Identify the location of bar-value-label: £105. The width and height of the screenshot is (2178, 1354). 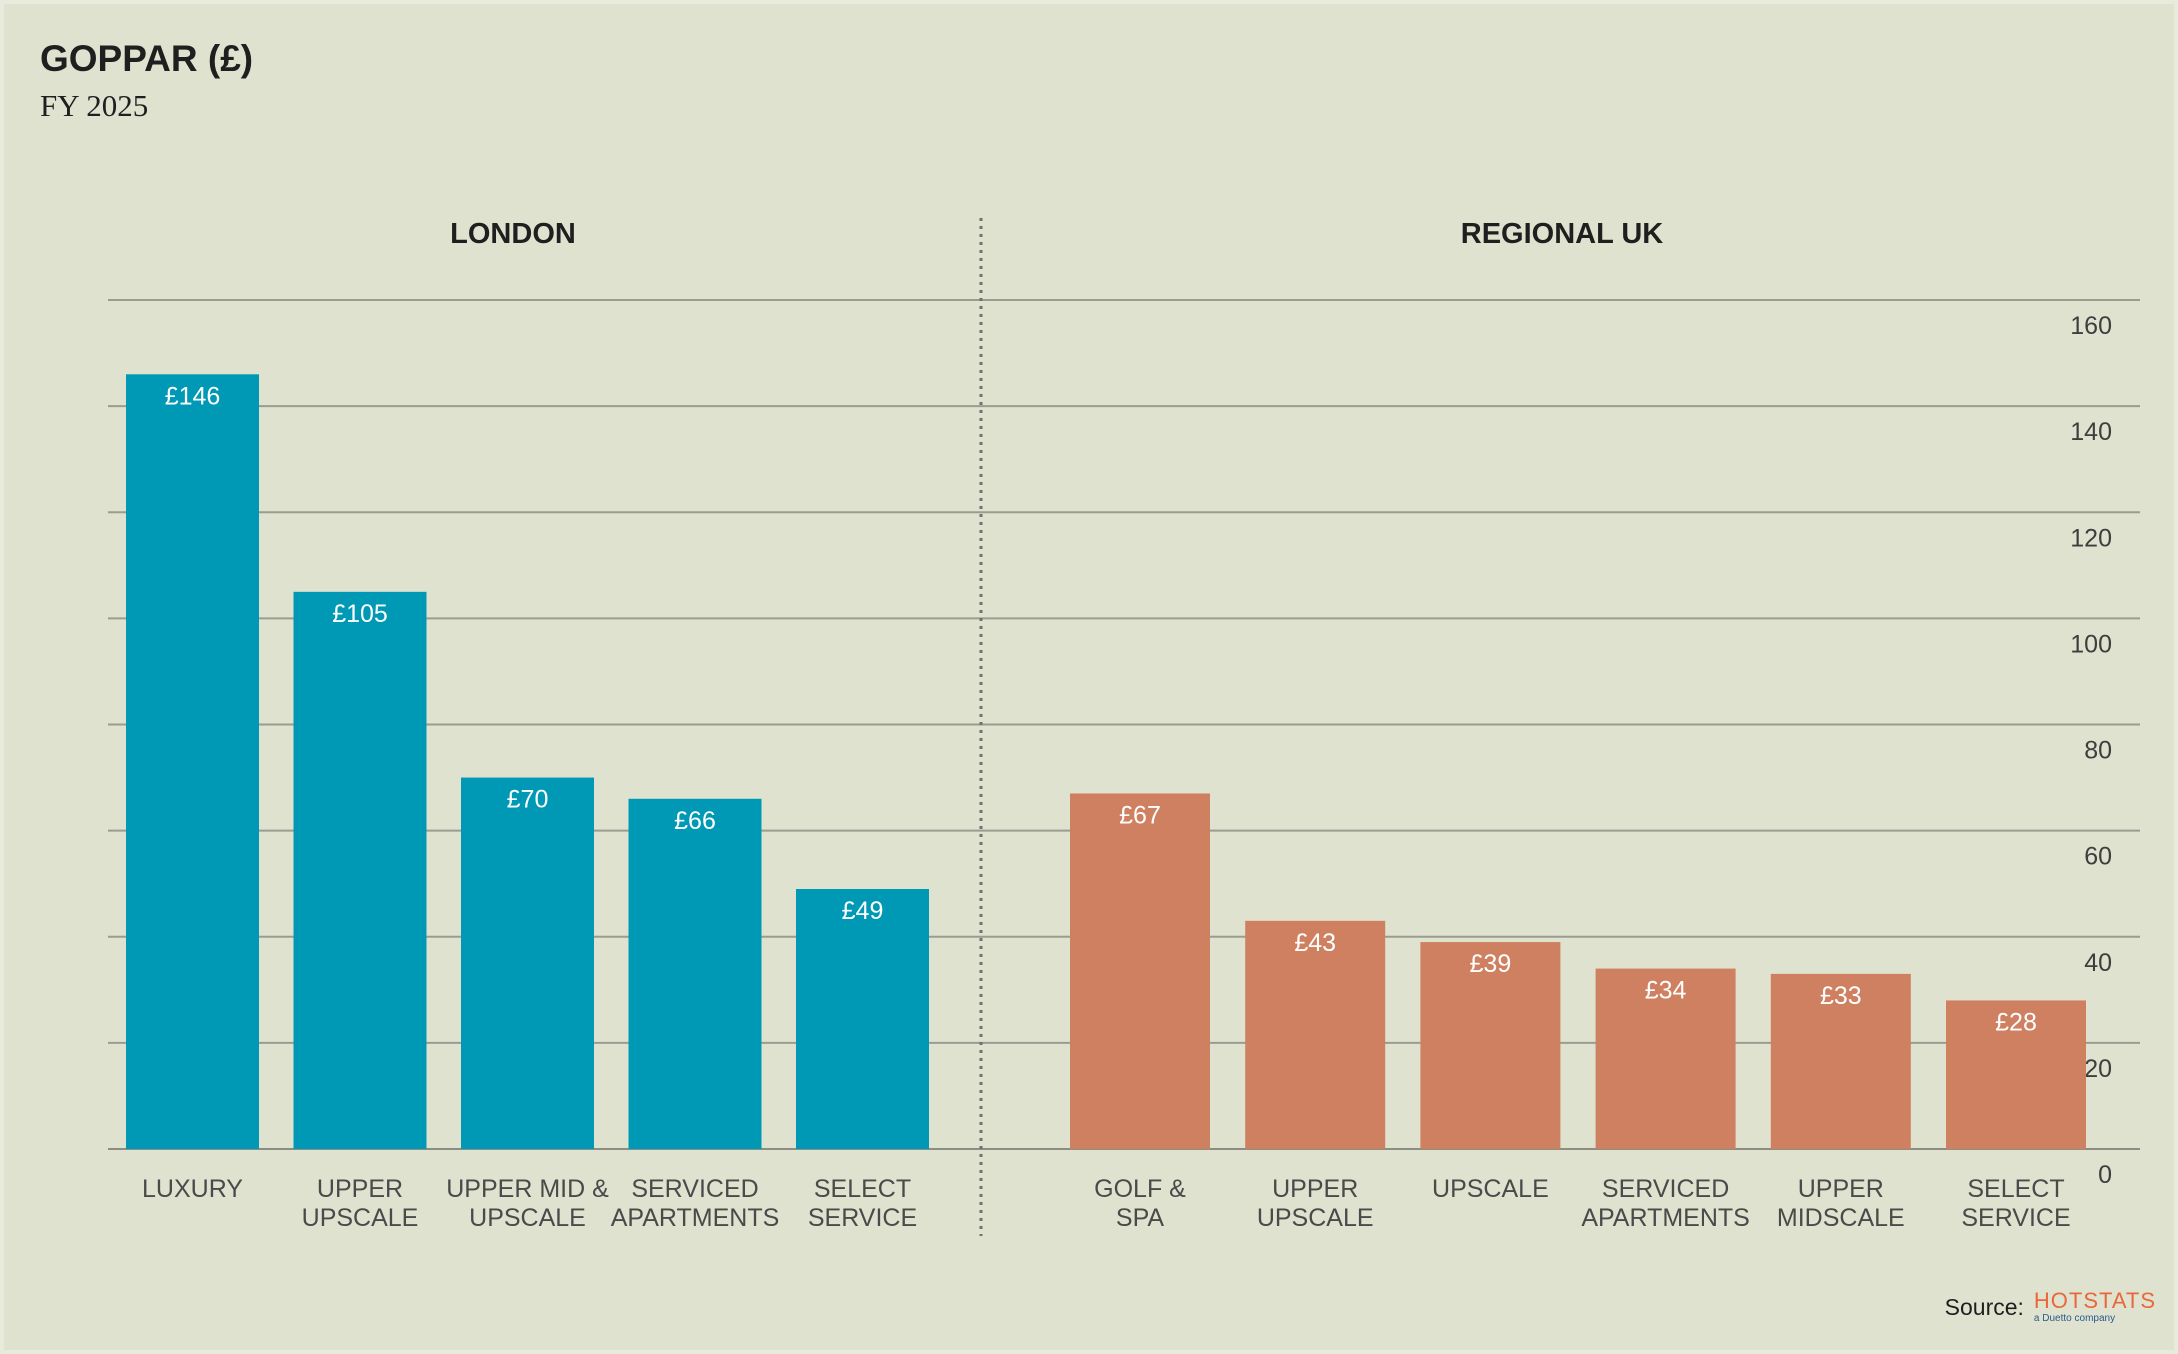
(360, 614).